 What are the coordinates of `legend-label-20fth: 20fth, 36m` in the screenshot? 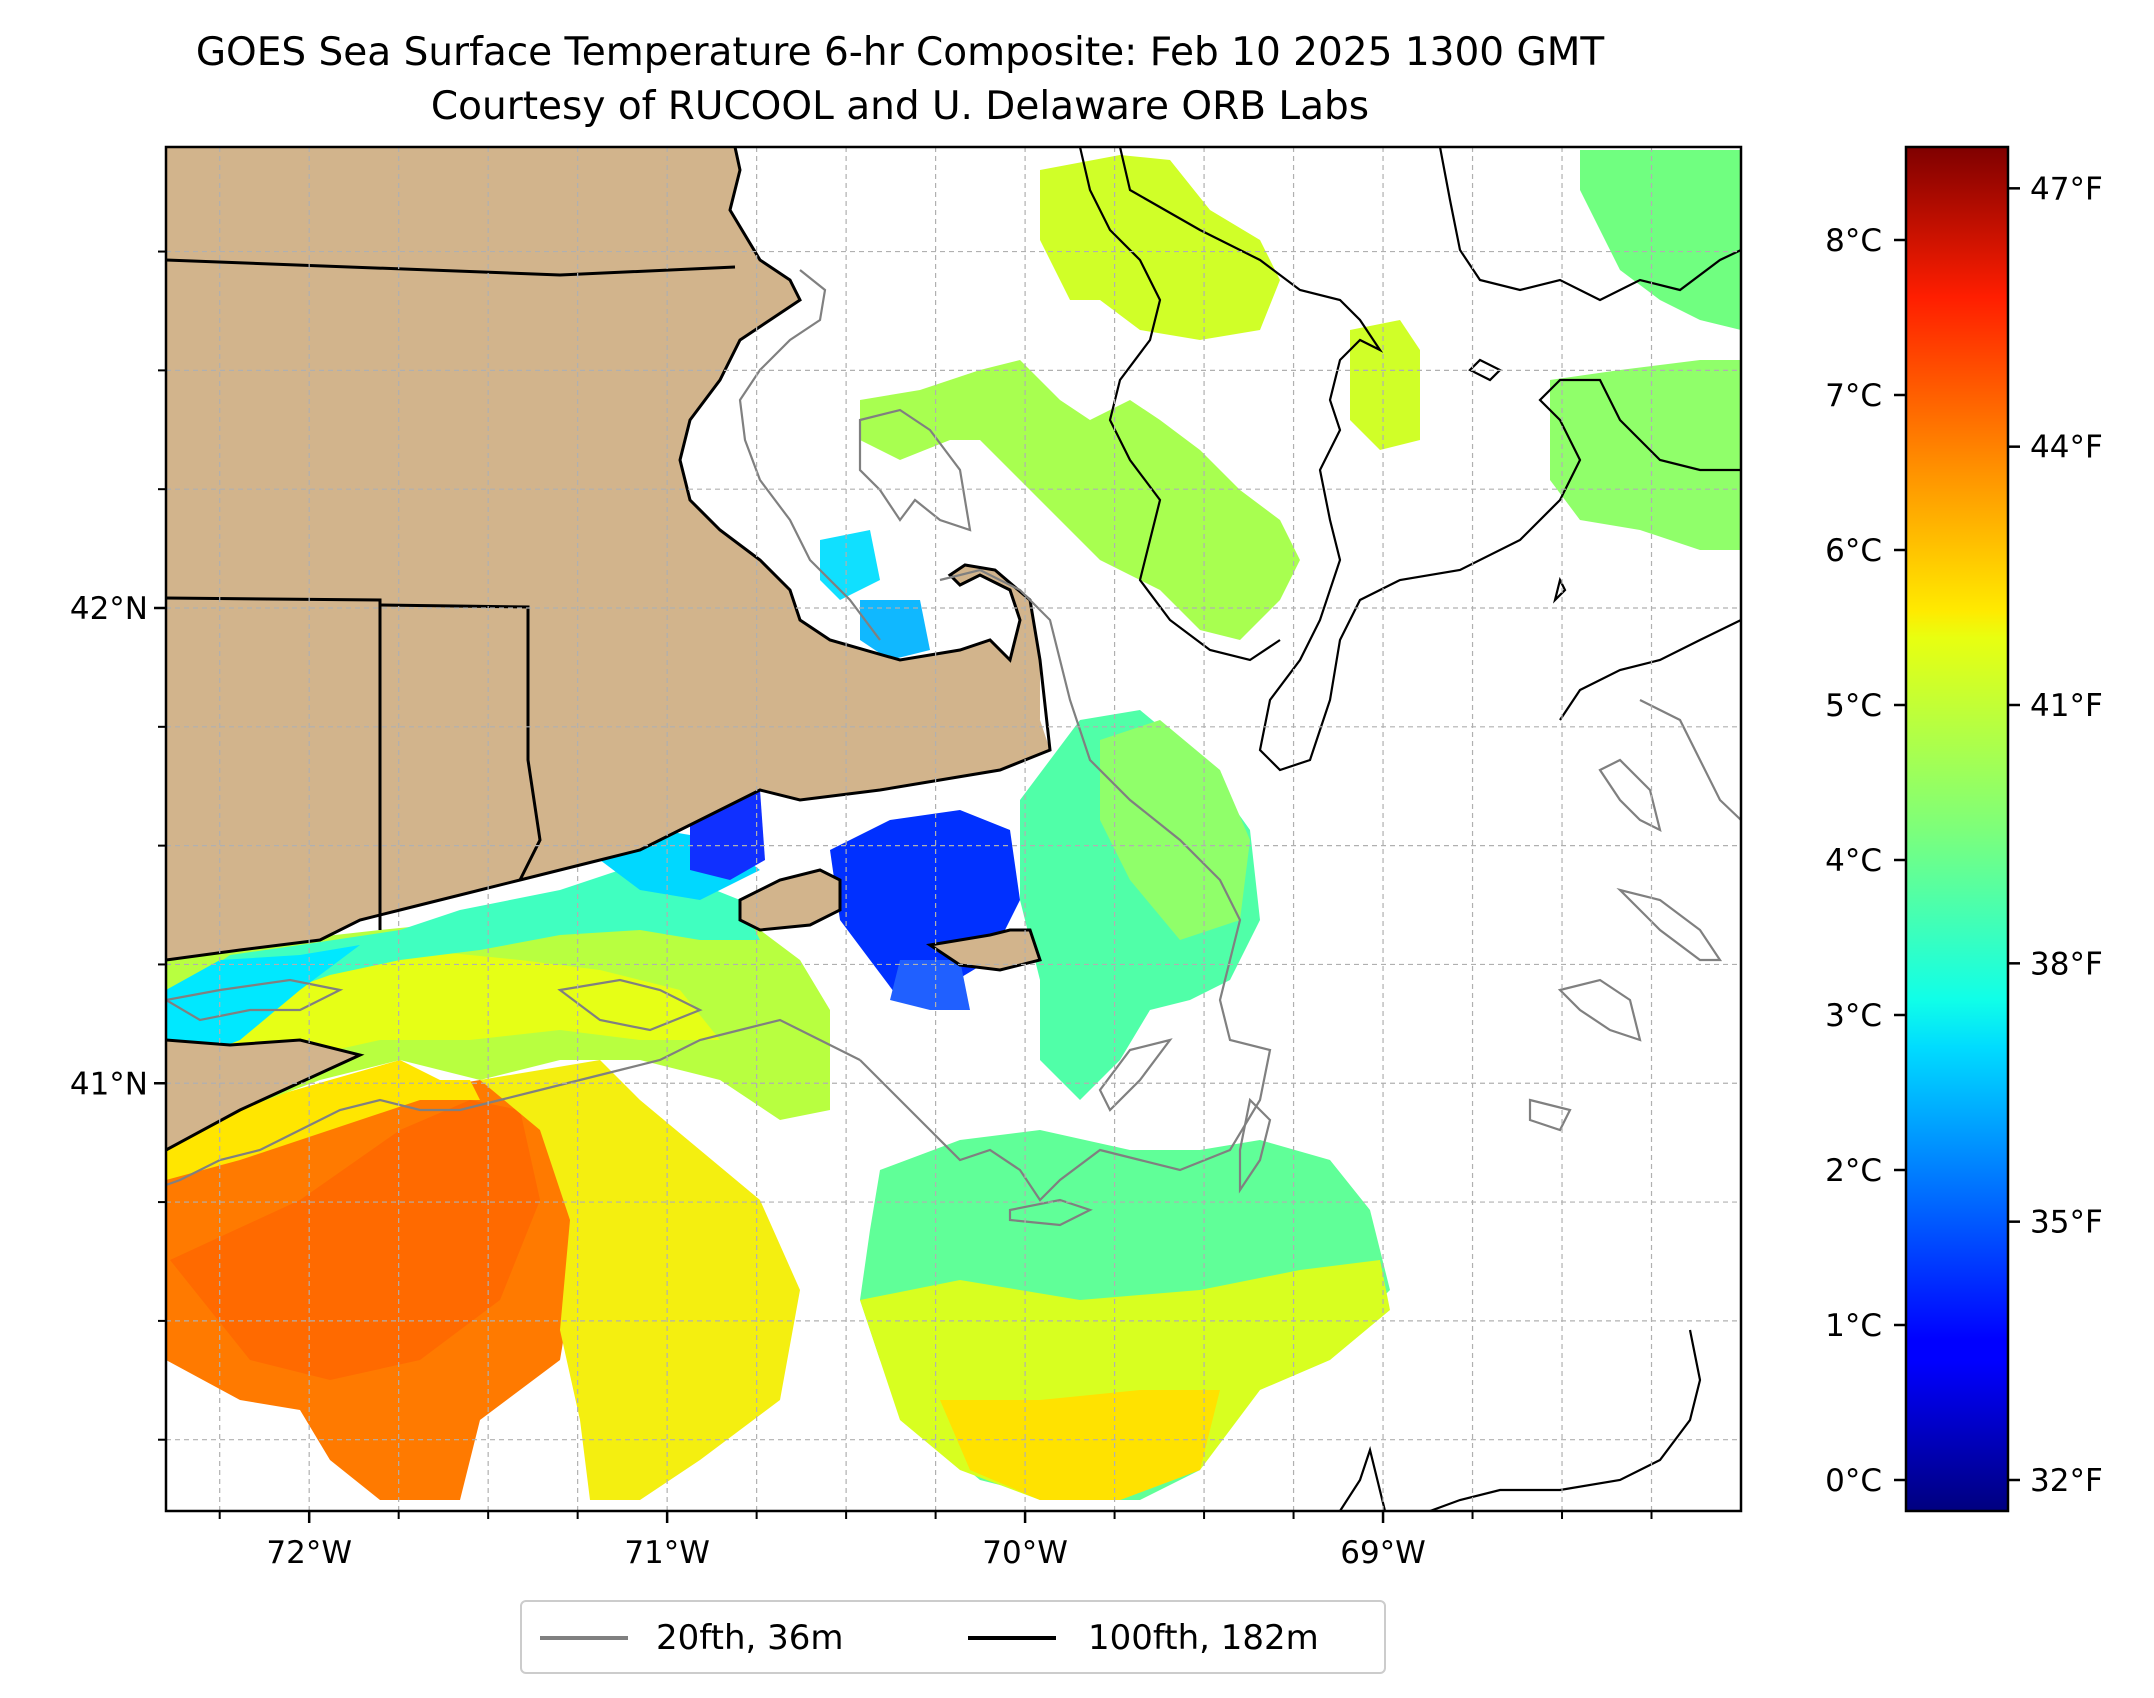 It's located at (750, 1638).